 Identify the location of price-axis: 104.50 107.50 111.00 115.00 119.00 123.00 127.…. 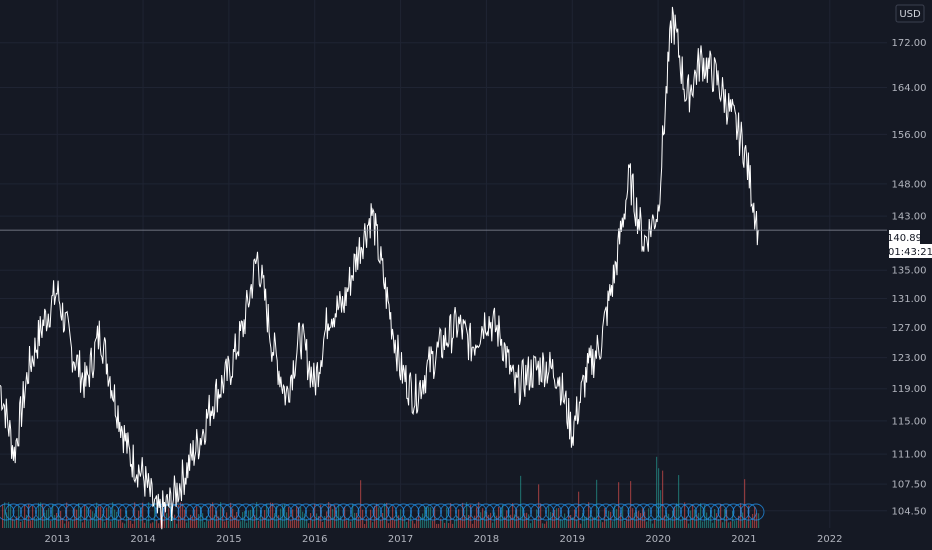
(909, 277).